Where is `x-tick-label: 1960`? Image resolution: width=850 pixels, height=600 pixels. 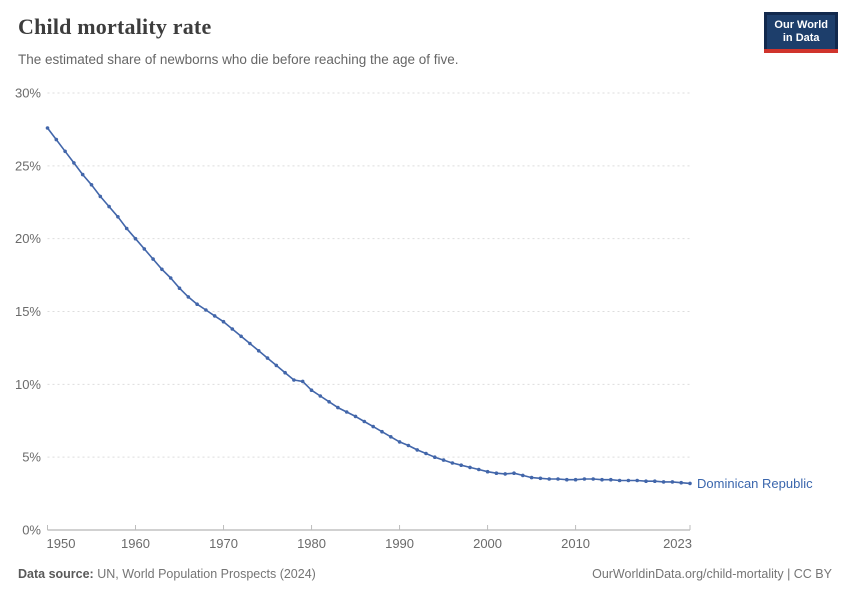
x-tick-label: 1960 is located at coordinates (135, 543).